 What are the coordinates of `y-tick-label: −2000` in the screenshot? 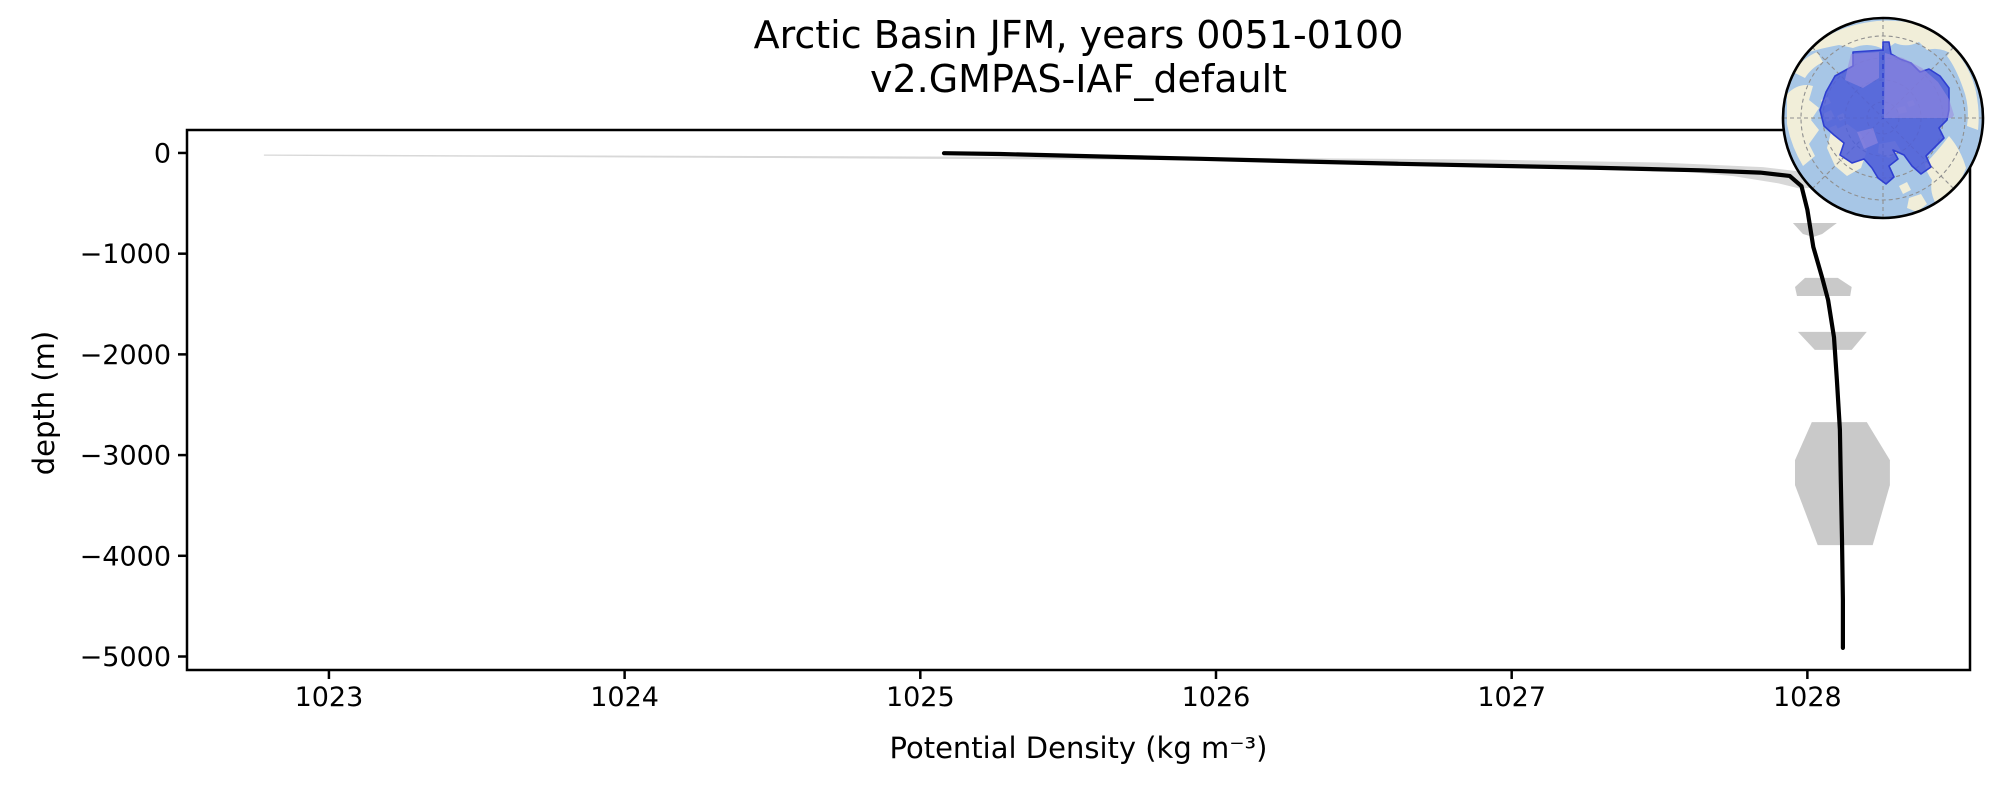 It's located at (125, 355).